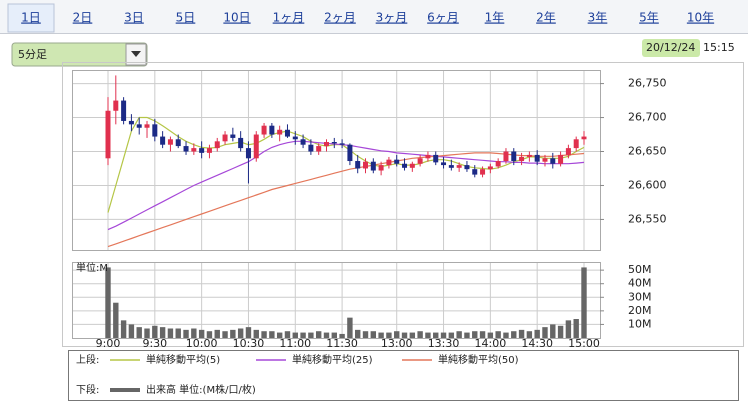 This screenshot has width=748, height=405. I want to click on y-tick-label: 26,550, so click(647, 218).